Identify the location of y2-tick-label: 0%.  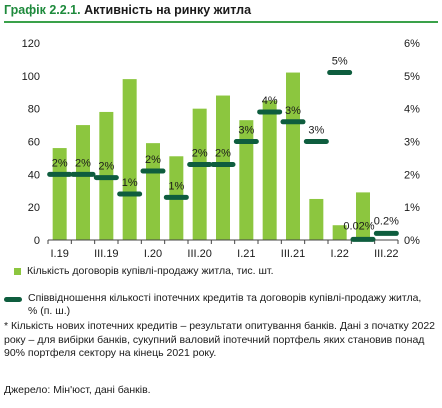
(412, 241).